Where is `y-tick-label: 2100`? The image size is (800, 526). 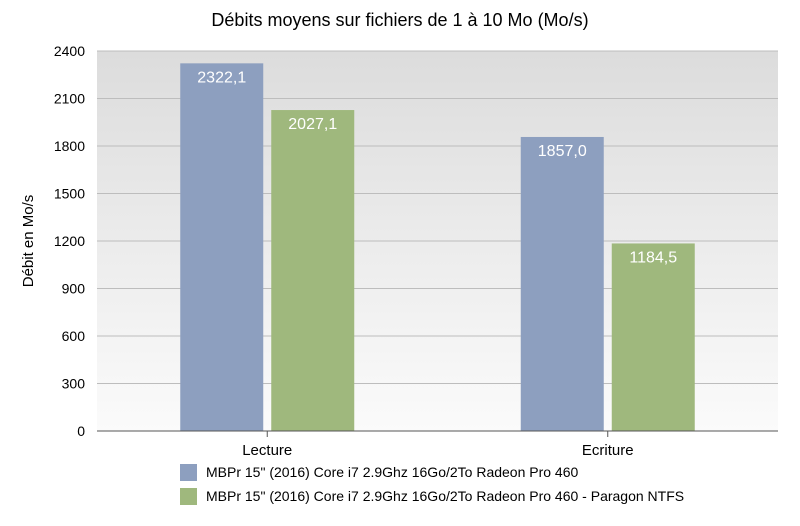 y-tick-label: 2100 is located at coordinates (69, 99).